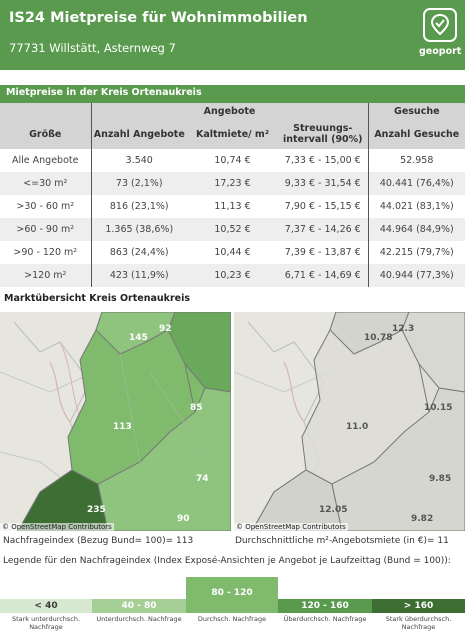  What do you see at coordinates (138, 206) in the screenshot?
I see `cell-anzahl: 816 (23,1%)` at bounding box center [138, 206].